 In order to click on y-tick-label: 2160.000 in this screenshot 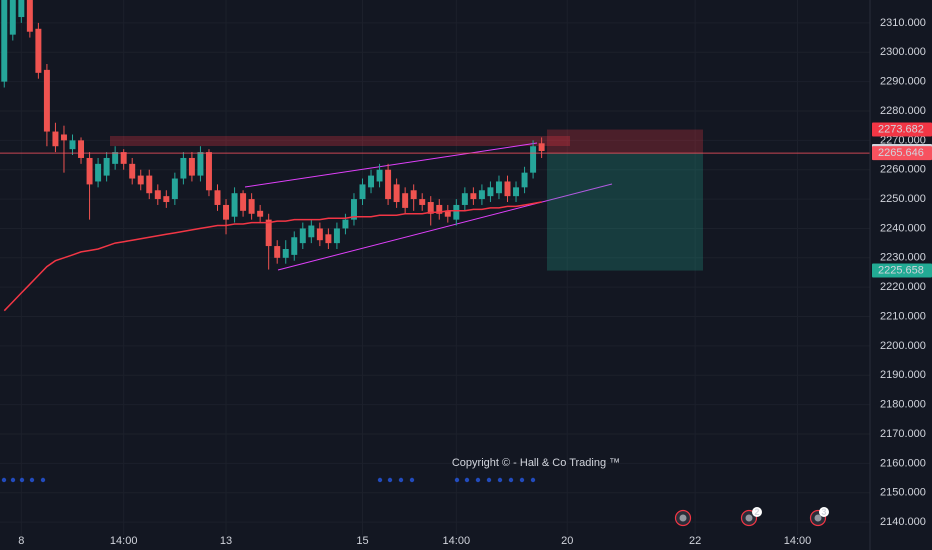, I will do `click(903, 463)`.